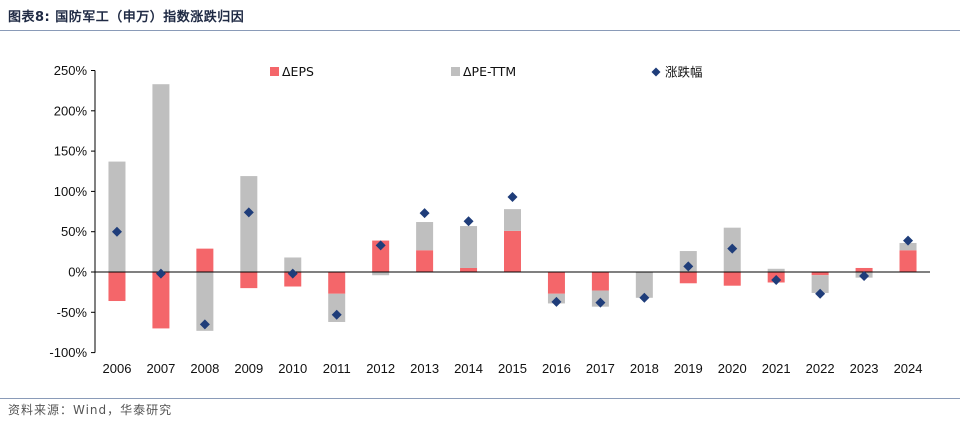 The height and width of the screenshot is (422, 960). I want to click on pe-bar-2013, so click(425, 236).